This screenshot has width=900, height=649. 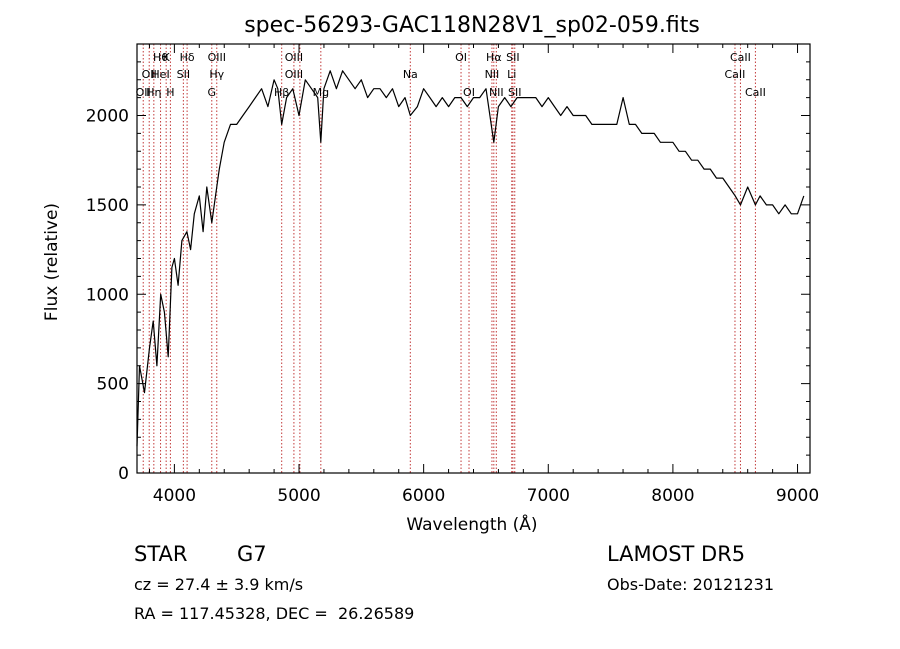 I want to click on spectral-line-label: H, so click(x=170, y=92).